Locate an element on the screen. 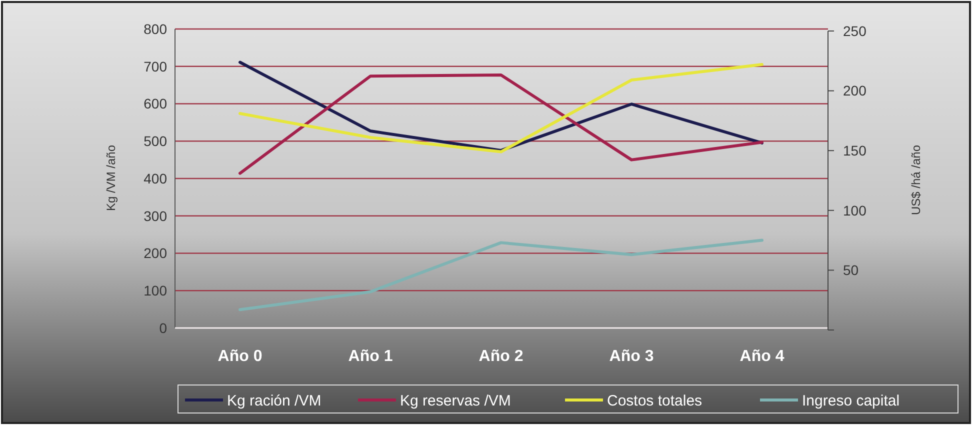 The width and height of the screenshot is (972, 425). x-tick-label: Año 2 is located at coordinates (501, 356).